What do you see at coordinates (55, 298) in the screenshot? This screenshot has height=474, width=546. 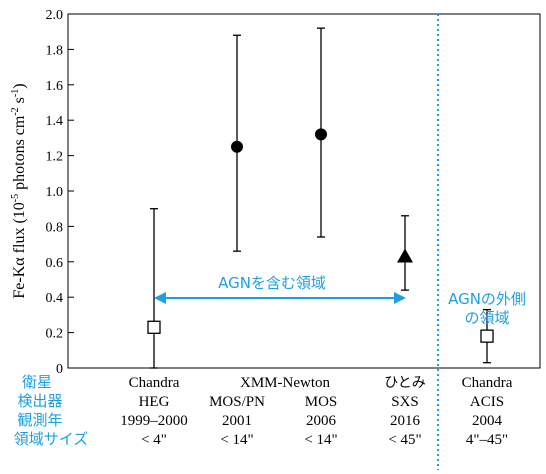 I see `y-tick-label: 0.4` at bounding box center [55, 298].